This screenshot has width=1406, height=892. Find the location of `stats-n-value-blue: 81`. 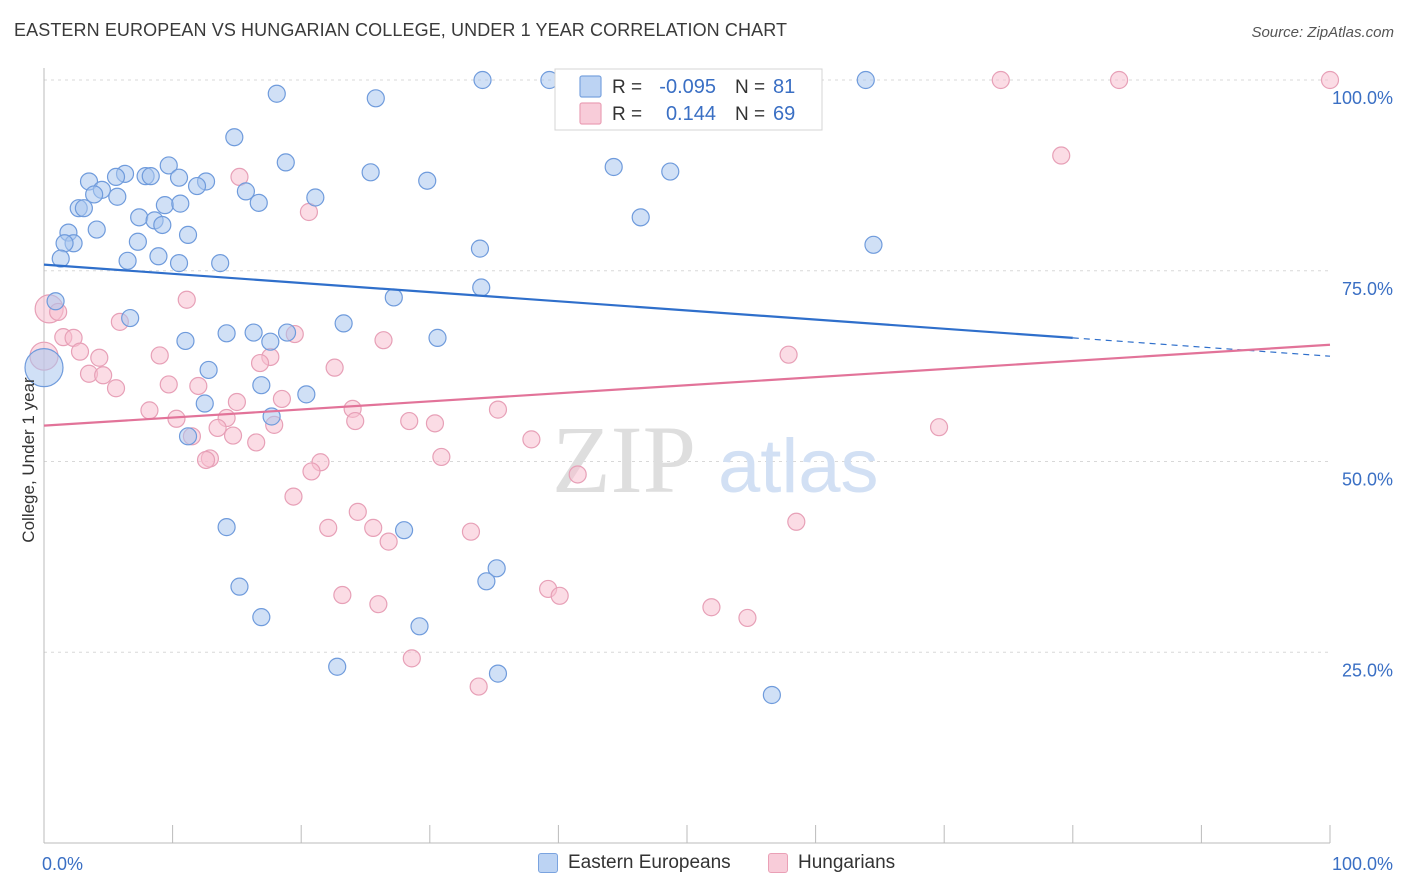

stats-n-value-blue: 81 is located at coordinates (784, 87).